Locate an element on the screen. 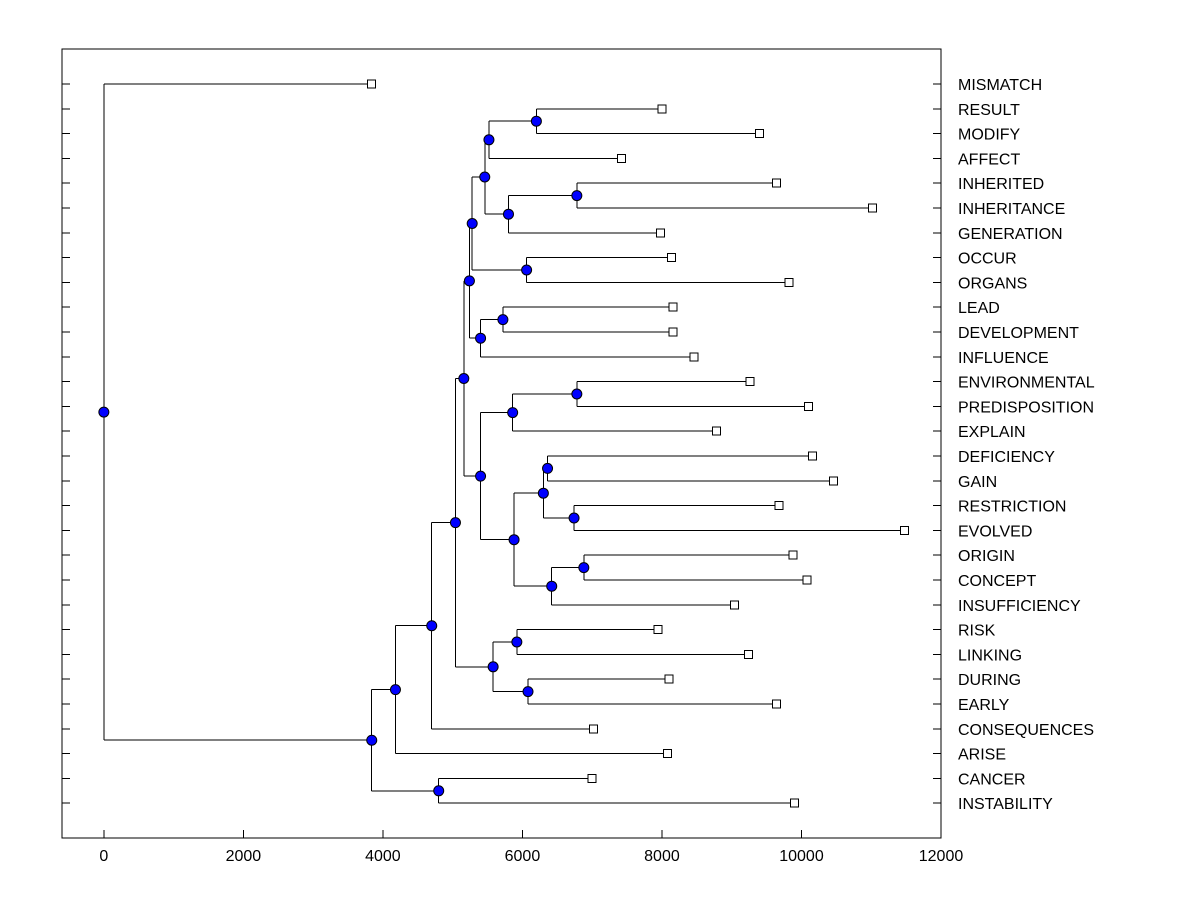 The width and height of the screenshot is (1200, 900). leaf-label: RISK is located at coordinates (977, 631).